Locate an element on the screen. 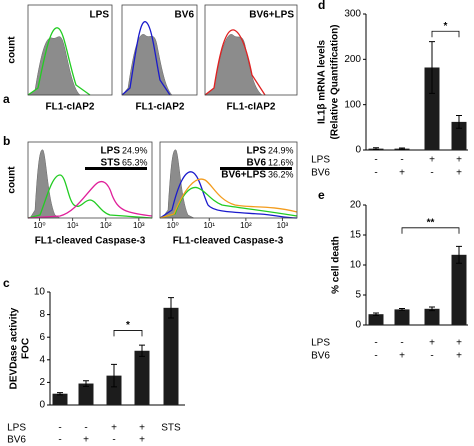 The height and width of the screenshot is (446, 474). significance-bracket is located at coordinates (430, 230).